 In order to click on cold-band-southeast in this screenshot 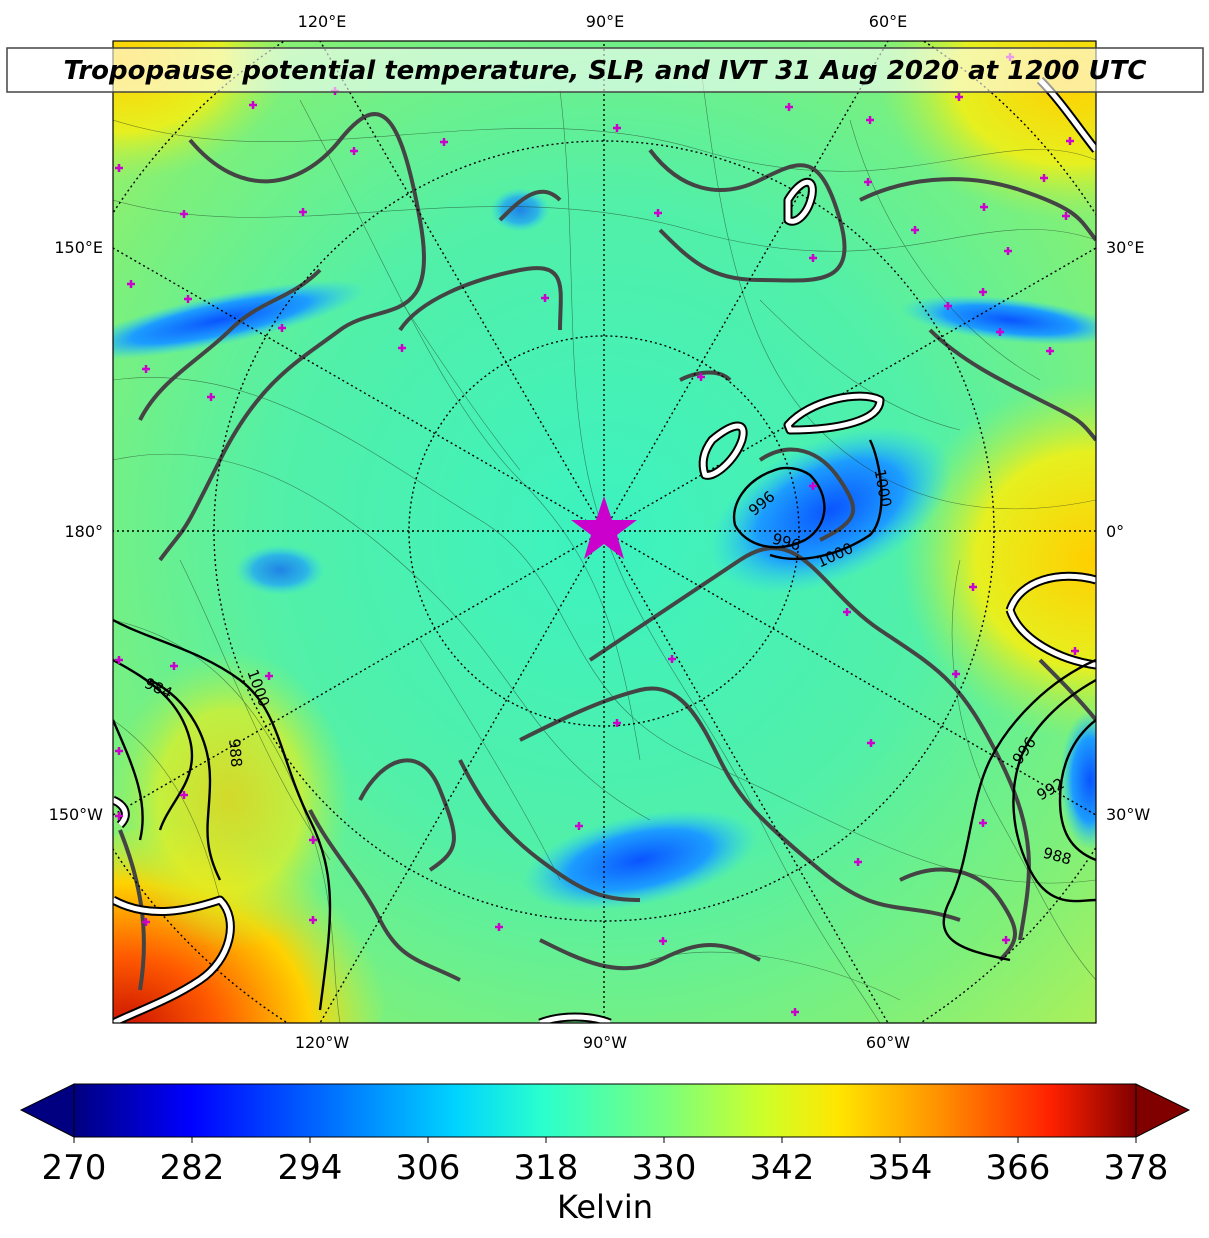, I will do `click(1078, 780)`.